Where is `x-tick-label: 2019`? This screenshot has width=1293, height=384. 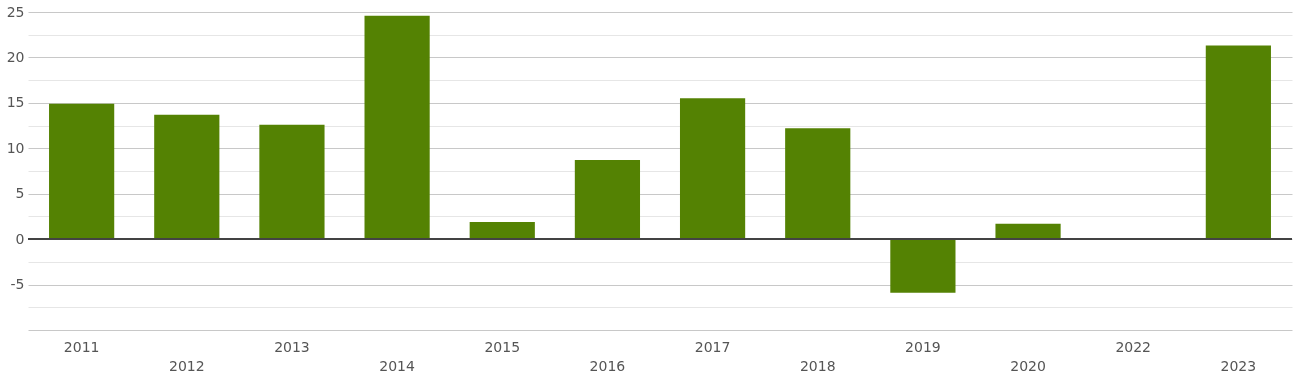
x-tick-label: 2019 is located at coordinates (923, 346).